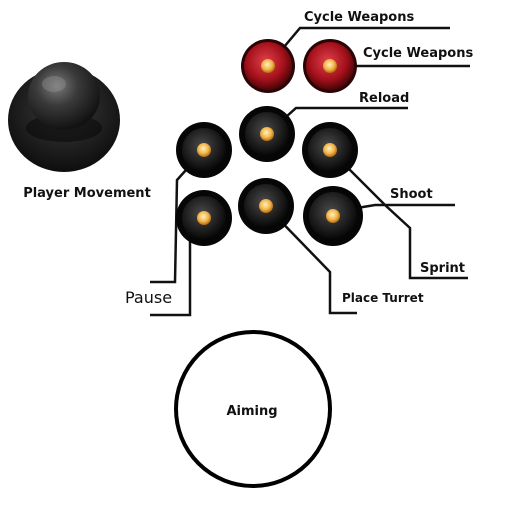  What do you see at coordinates (359, 17) in the screenshot?
I see `cycle-weapons-label-1: Cycle Weapons` at bounding box center [359, 17].